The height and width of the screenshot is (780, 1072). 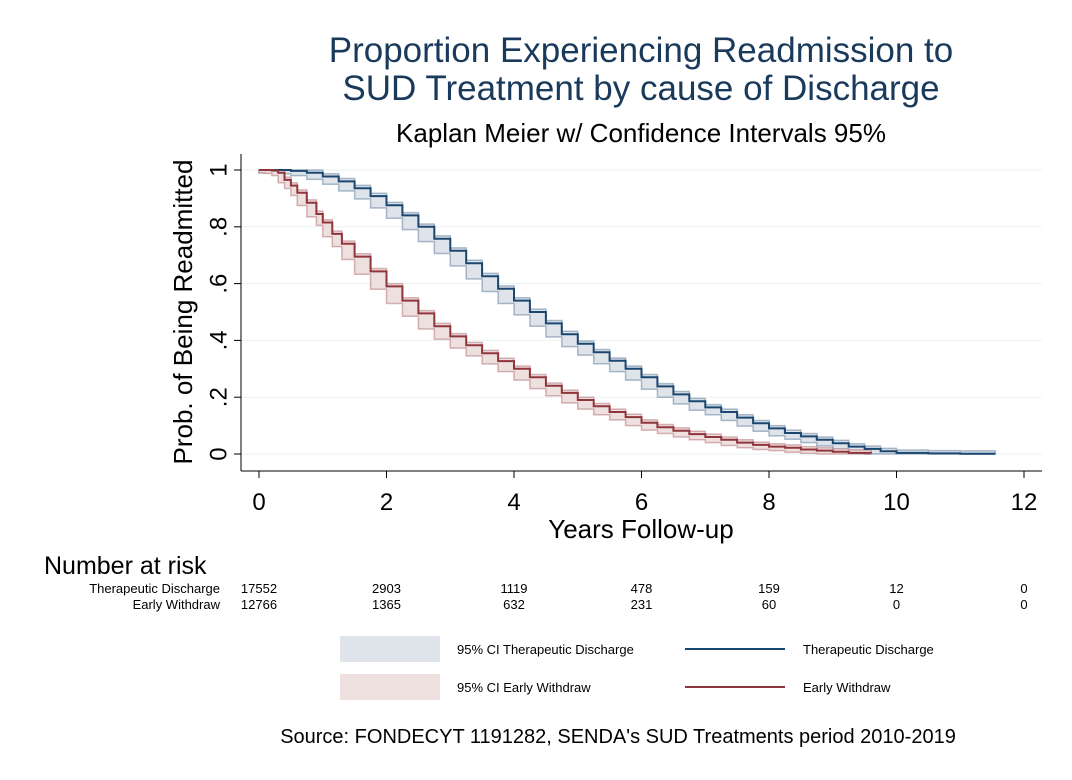 What do you see at coordinates (642, 604) in the screenshot?
I see `risk-value-early-withdraw: 231` at bounding box center [642, 604].